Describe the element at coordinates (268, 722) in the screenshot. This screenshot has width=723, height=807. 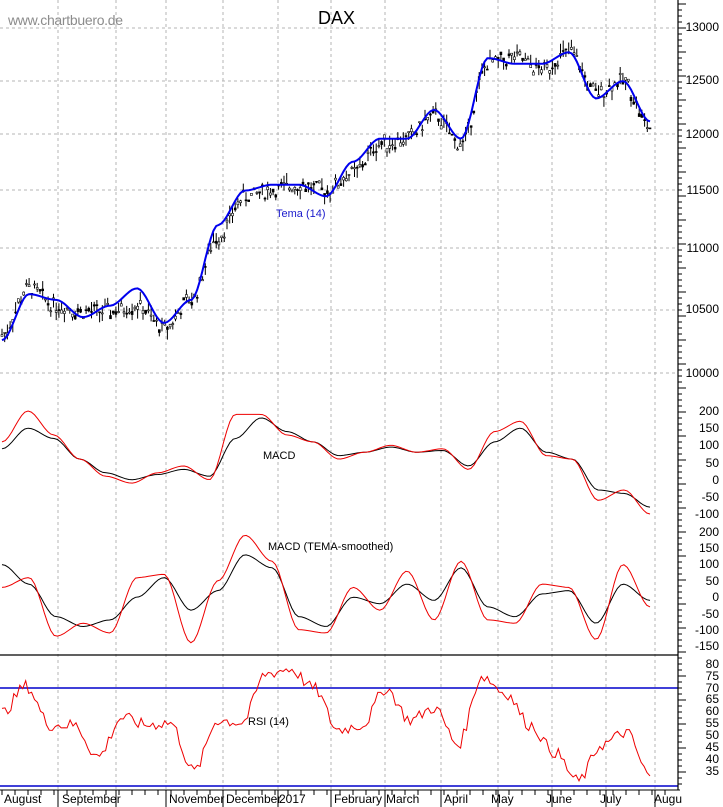
I see `rsi-label: RSI (14)` at that location.